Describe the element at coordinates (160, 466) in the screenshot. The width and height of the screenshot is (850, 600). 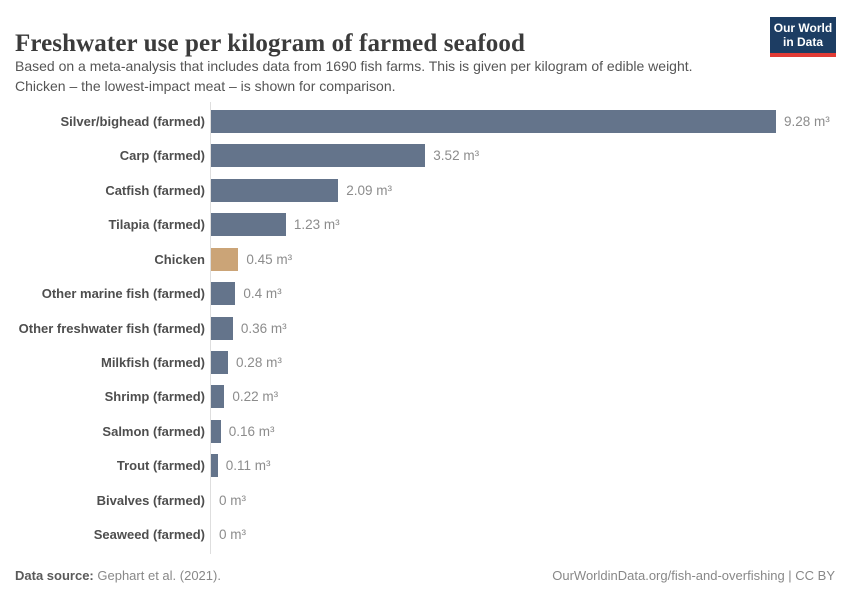
I see `bar-category-label: Trout (farmed)` at that location.